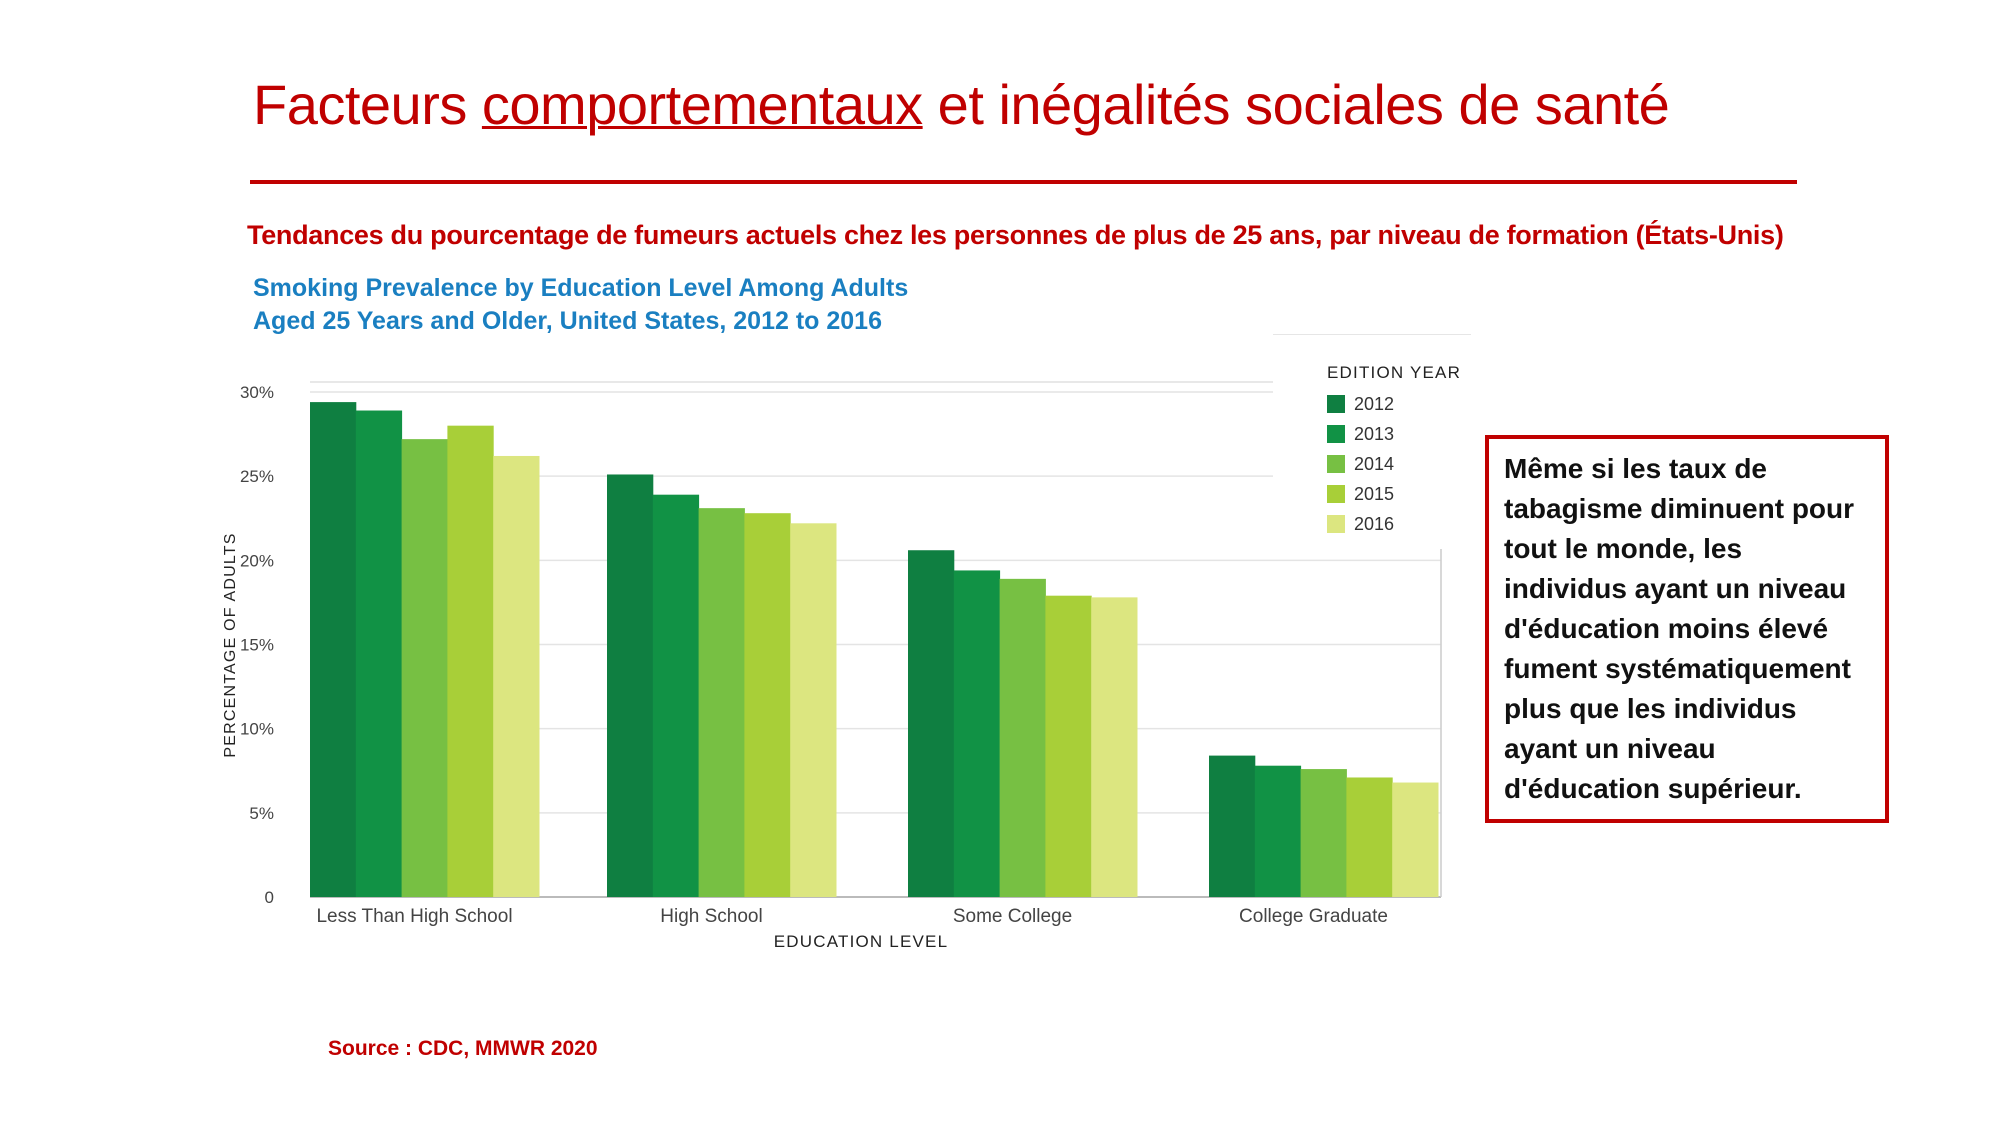 This screenshot has height=1125, width=2000. What do you see at coordinates (702, 104) in the screenshot?
I see `title-underlined-part: comportementaux` at bounding box center [702, 104].